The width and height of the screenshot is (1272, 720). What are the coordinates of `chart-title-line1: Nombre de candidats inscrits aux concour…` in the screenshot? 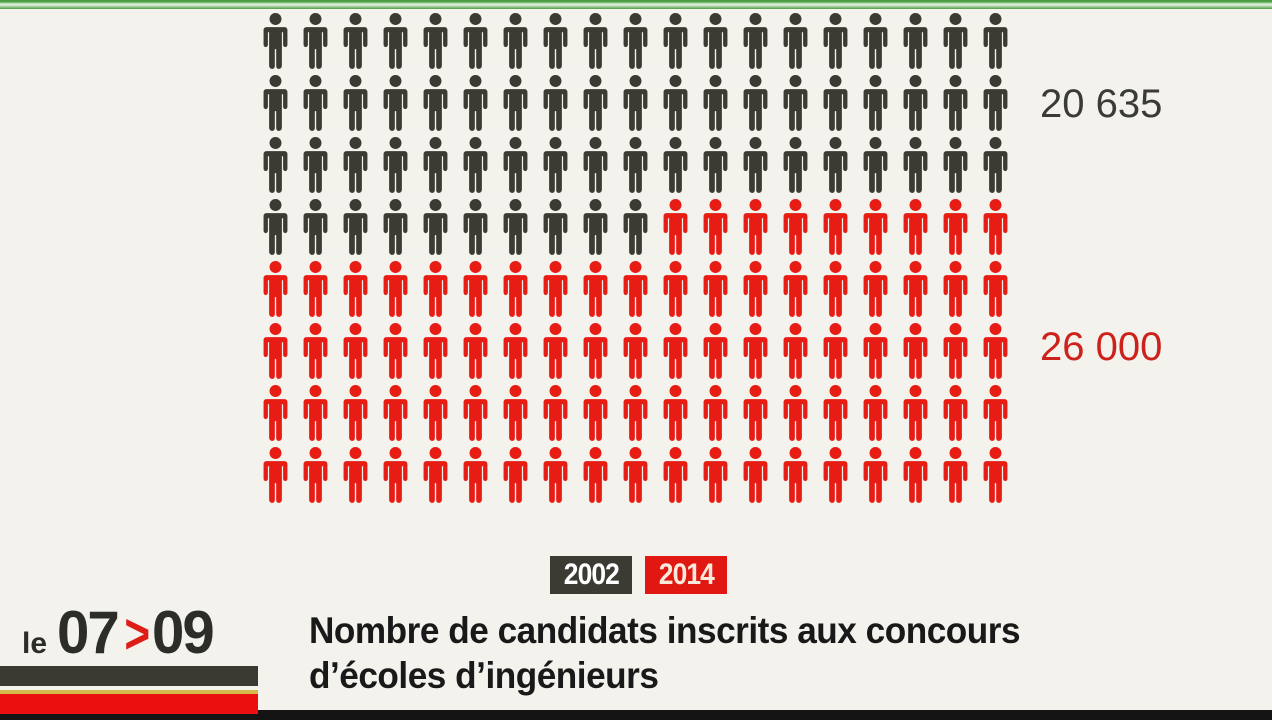 It's located at (665, 630).